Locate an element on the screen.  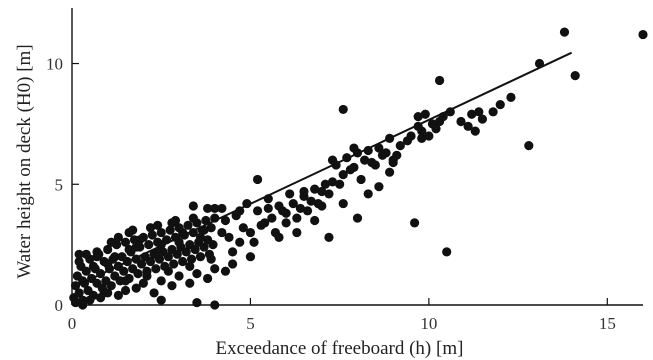
x-tick-label: 5 is located at coordinates (250, 323).